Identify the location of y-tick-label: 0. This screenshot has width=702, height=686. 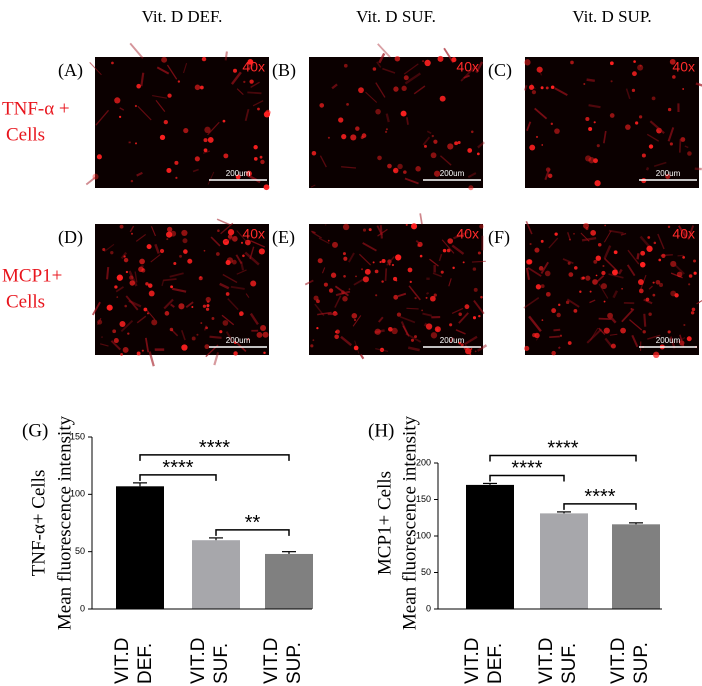
(428, 608).